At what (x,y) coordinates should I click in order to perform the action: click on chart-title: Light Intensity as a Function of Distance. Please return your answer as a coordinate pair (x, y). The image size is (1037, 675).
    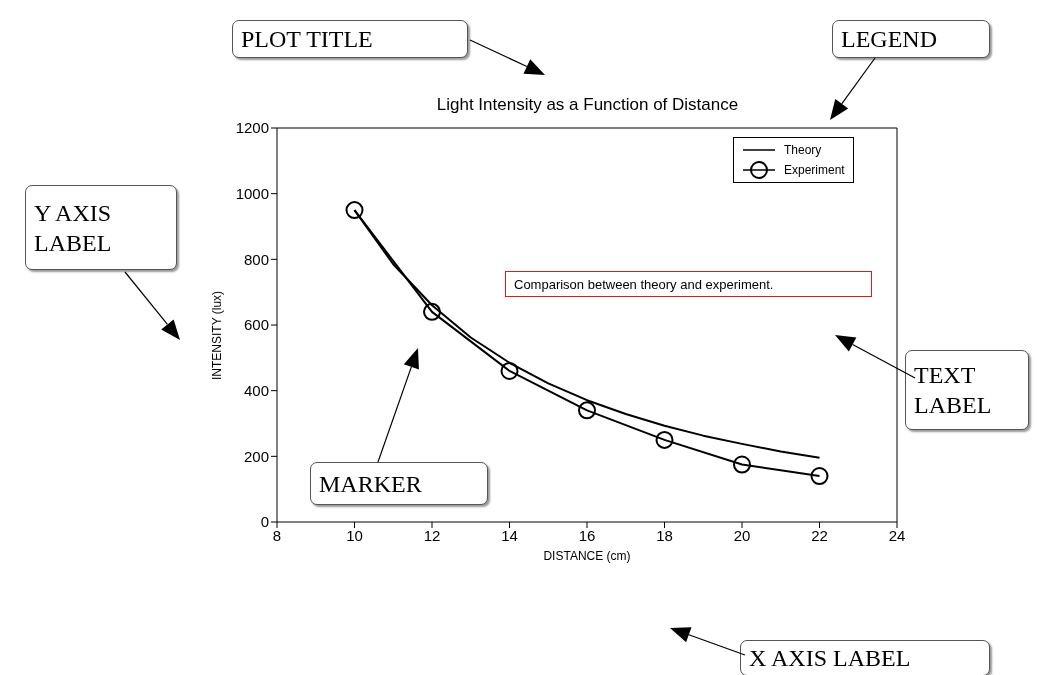
    Looking at the image, I should click on (587, 105).